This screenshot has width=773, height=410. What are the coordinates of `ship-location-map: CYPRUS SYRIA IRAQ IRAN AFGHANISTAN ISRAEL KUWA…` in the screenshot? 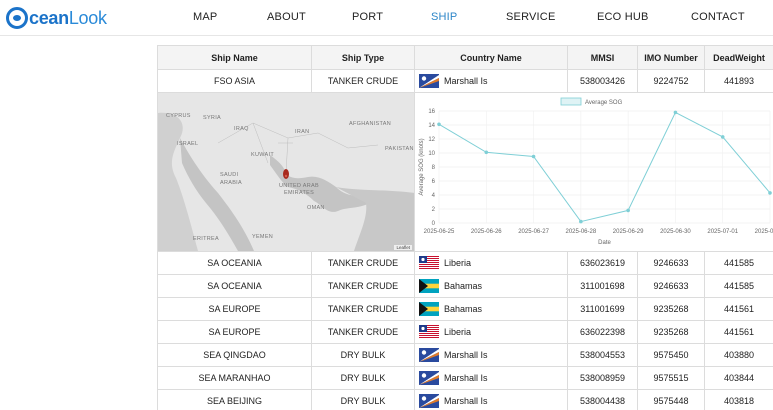 It's located at (286, 172).